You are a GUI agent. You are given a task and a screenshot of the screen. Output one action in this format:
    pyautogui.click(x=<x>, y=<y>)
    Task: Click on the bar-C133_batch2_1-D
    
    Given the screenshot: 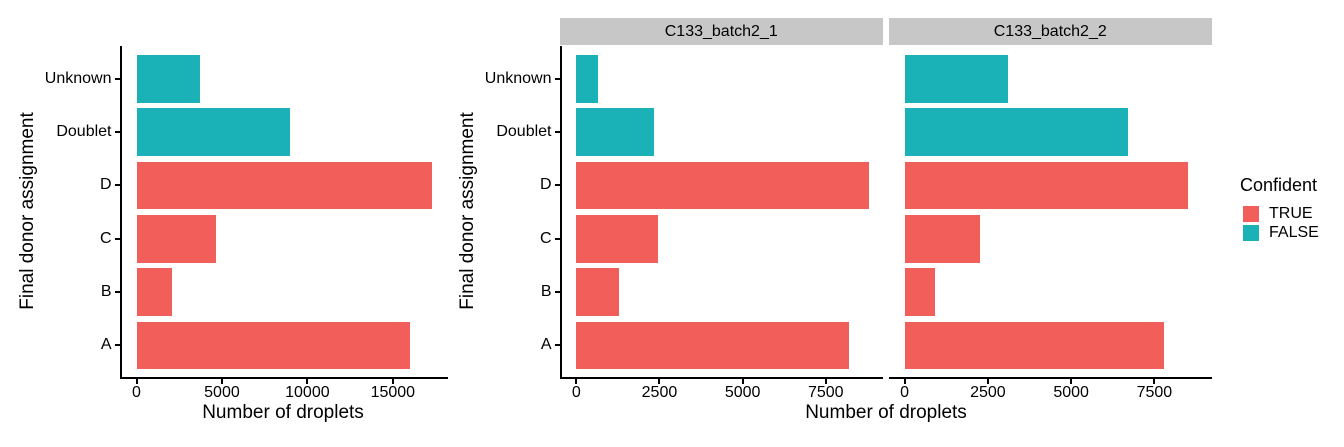 What is the action you would take?
    pyautogui.click(x=723, y=185)
    